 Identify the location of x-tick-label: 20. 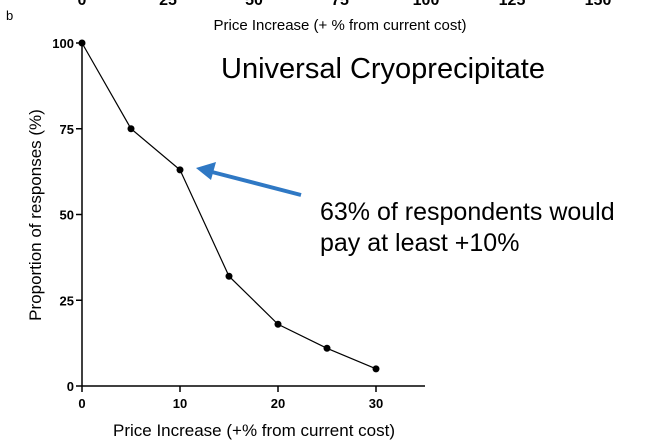
(278, 403).